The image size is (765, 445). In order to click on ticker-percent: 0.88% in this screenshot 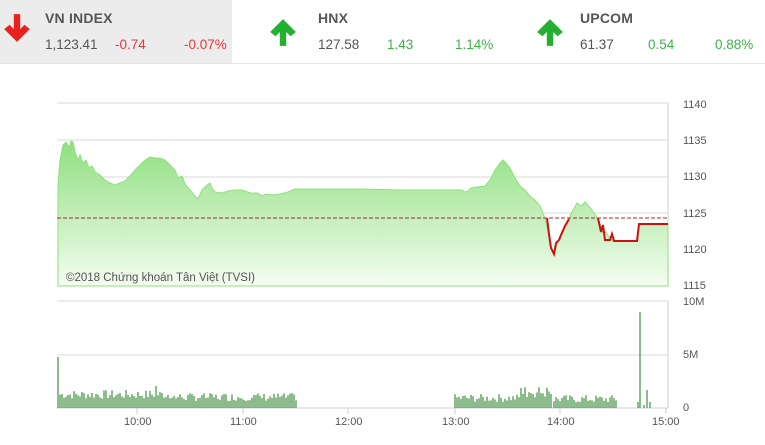, I will do `click(734, 44)`.